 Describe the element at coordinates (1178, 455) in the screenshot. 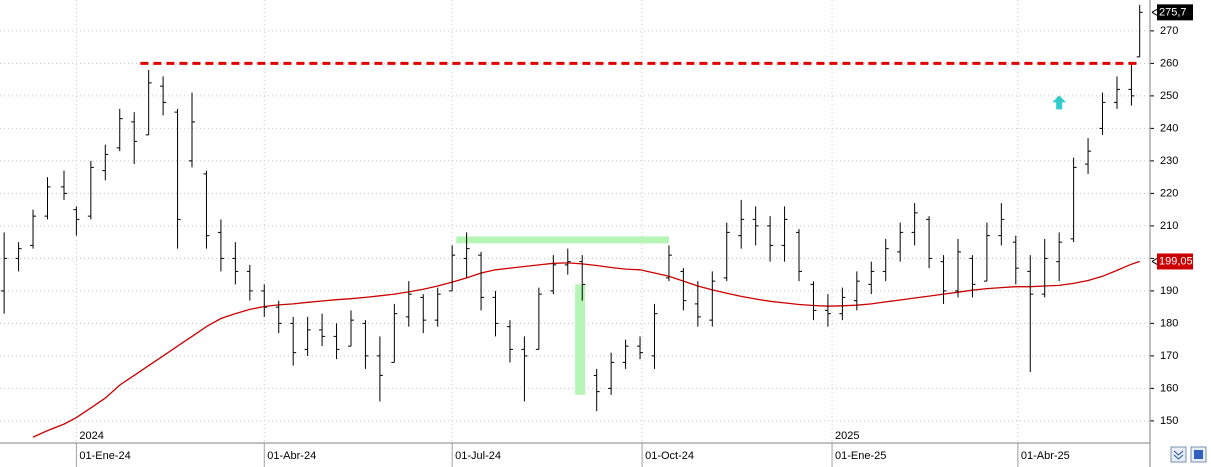

I see `zoom-icon` at that location.